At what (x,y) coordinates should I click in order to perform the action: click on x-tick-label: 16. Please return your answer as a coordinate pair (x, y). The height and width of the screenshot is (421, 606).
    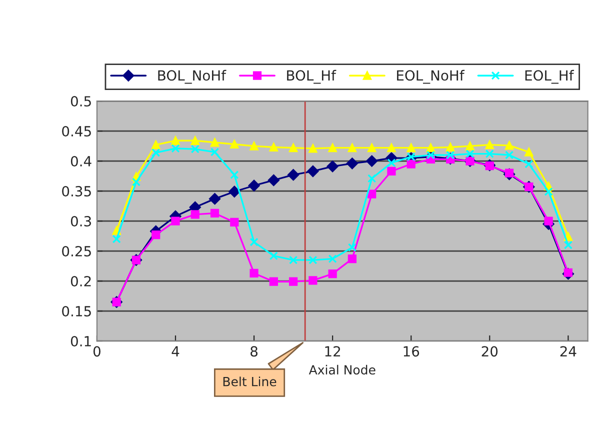
    Looking at the image, I should click on (412, 351).